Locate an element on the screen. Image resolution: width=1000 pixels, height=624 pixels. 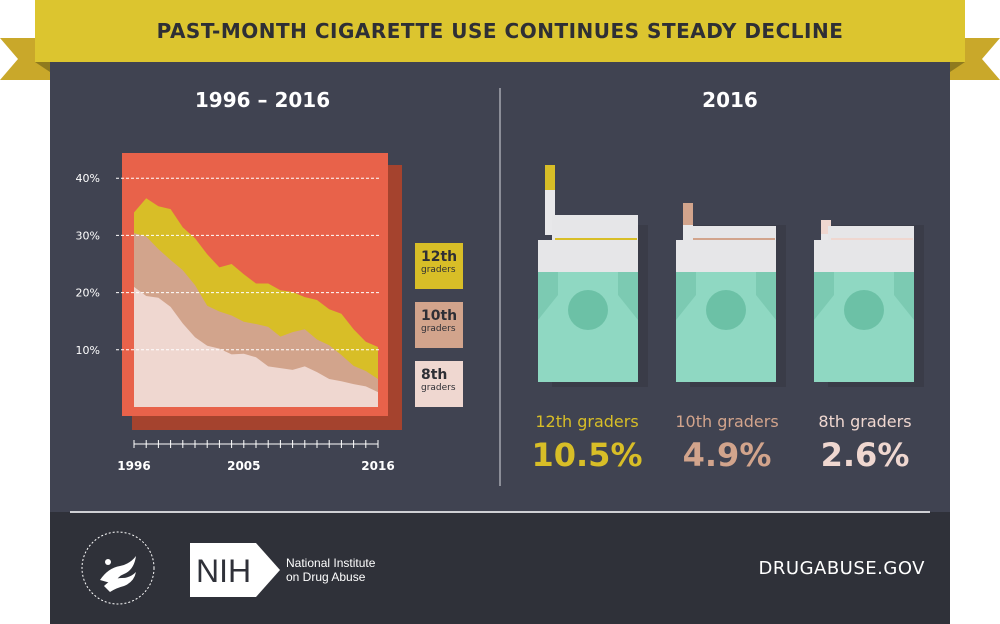
legend-item-8th: 8th graders is located at coordinates (439, 384).